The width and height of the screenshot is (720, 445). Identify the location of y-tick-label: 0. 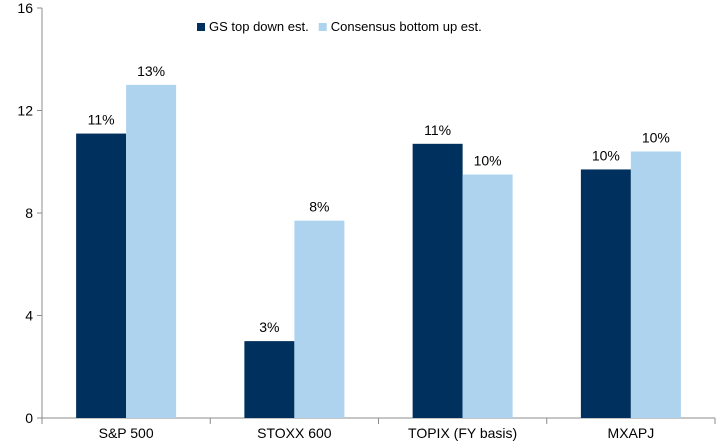
(29, 418).